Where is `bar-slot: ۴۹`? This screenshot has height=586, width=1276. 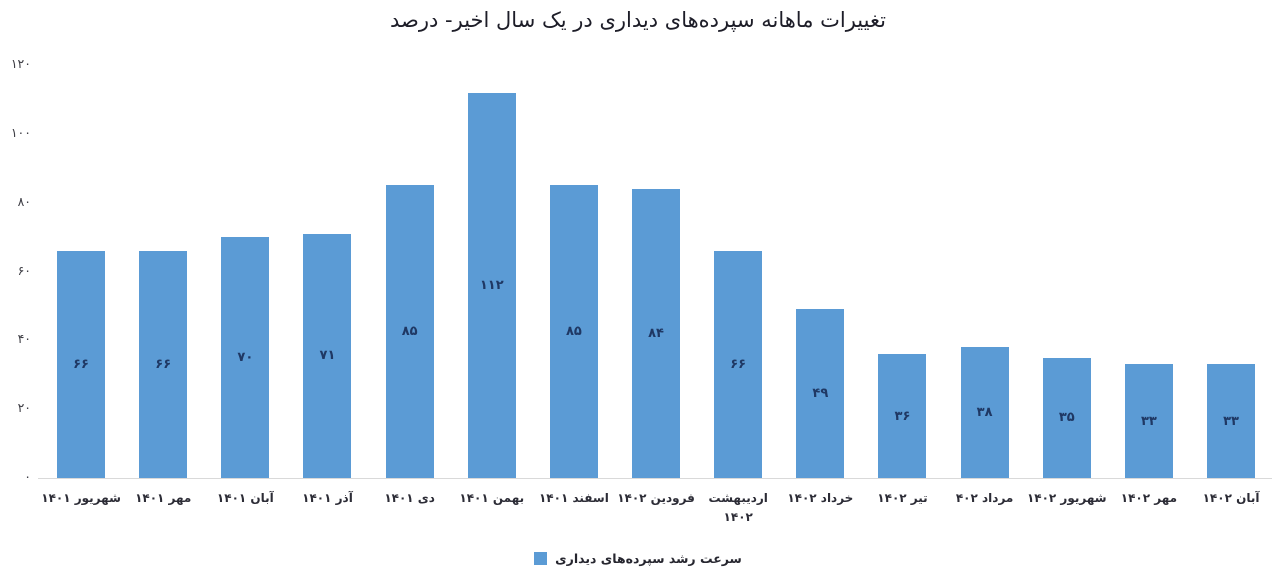 bar-slot: ۴۹ is located at coordinates (820, 393).